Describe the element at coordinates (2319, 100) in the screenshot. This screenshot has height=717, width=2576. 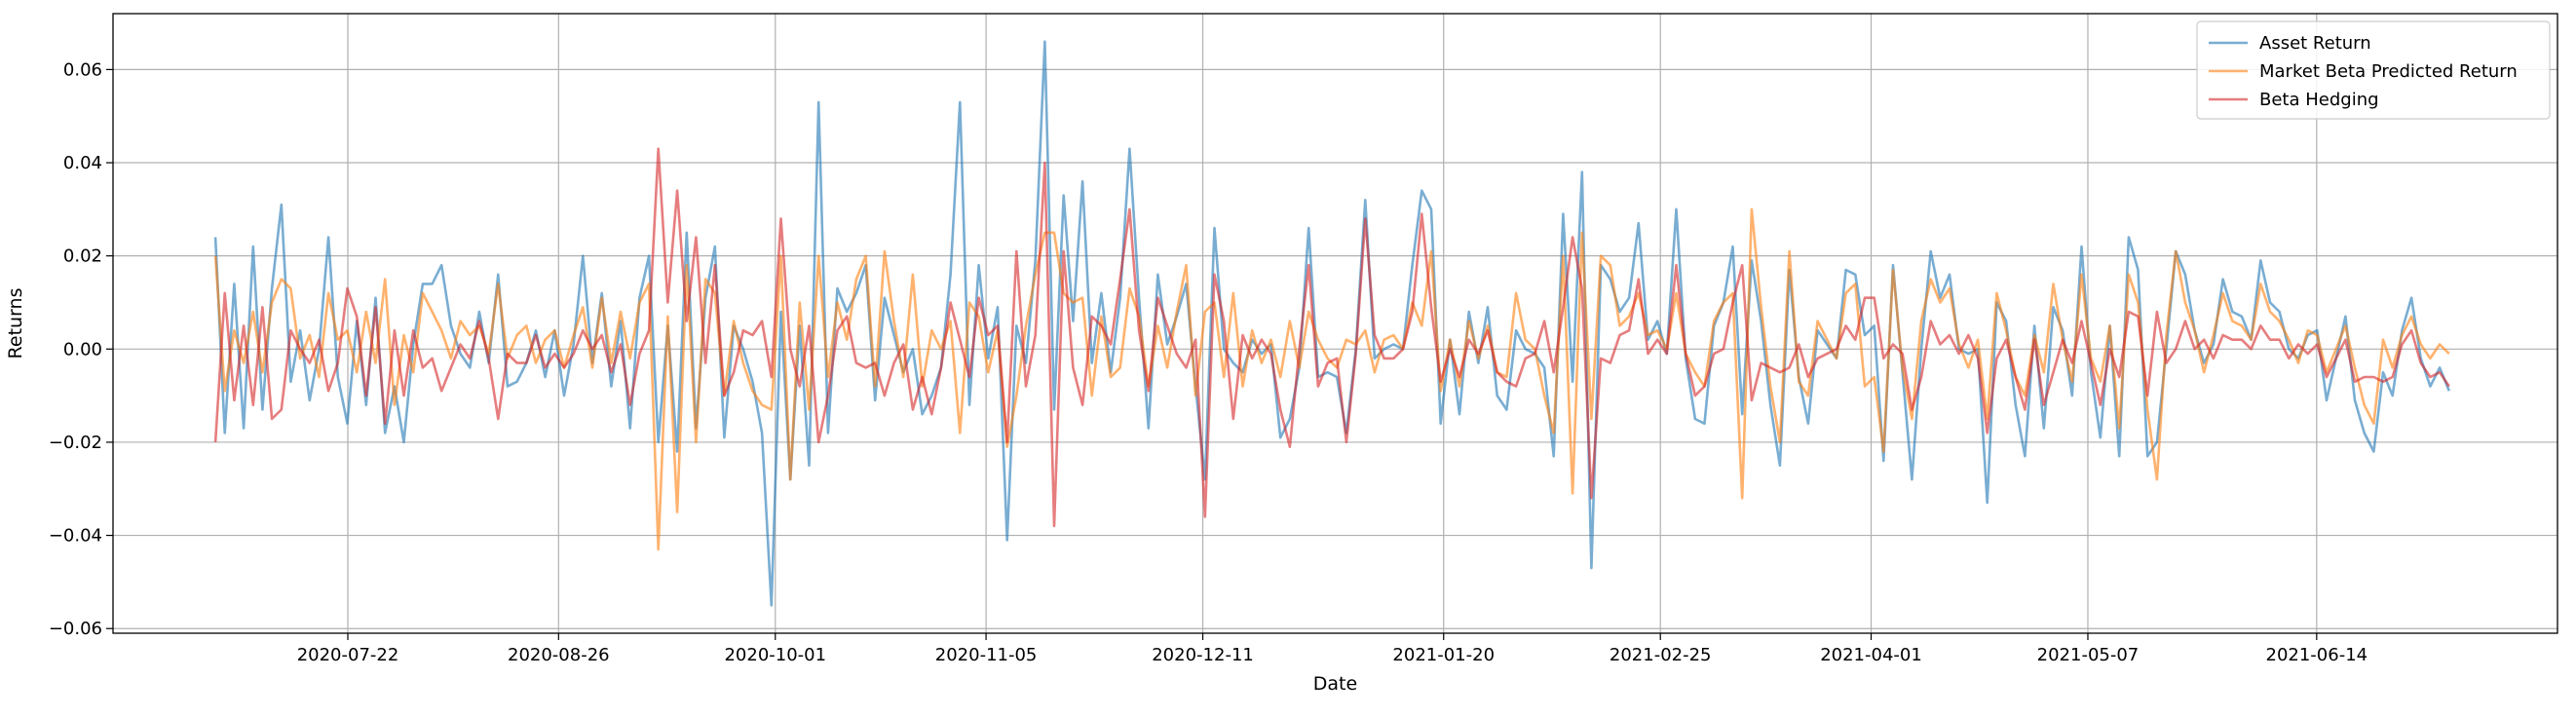
I see `legend-label: Beta Hedging` at that location.